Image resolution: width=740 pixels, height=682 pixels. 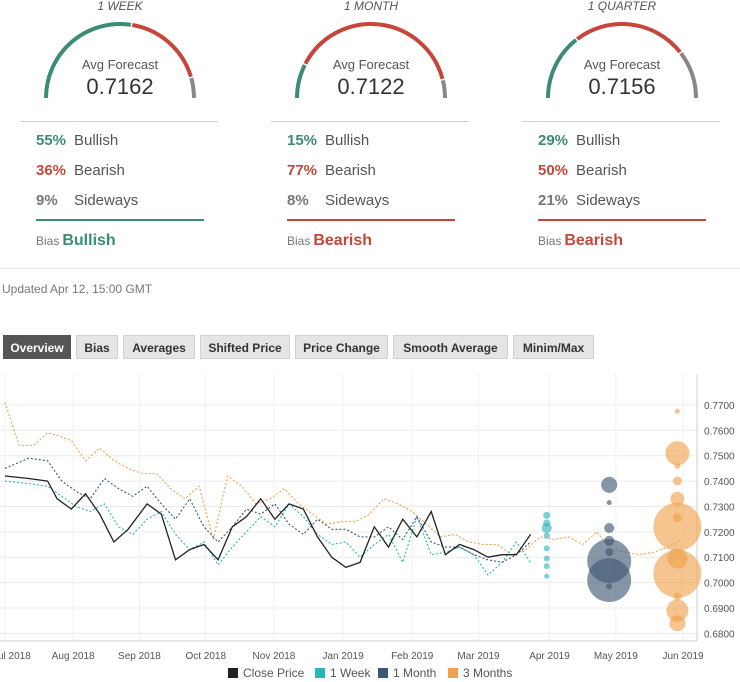 What do you see at coordinates (719, 609) in the screenshot?
I see `y-tick-label: 0.6900` at bounding box center [719, 609].